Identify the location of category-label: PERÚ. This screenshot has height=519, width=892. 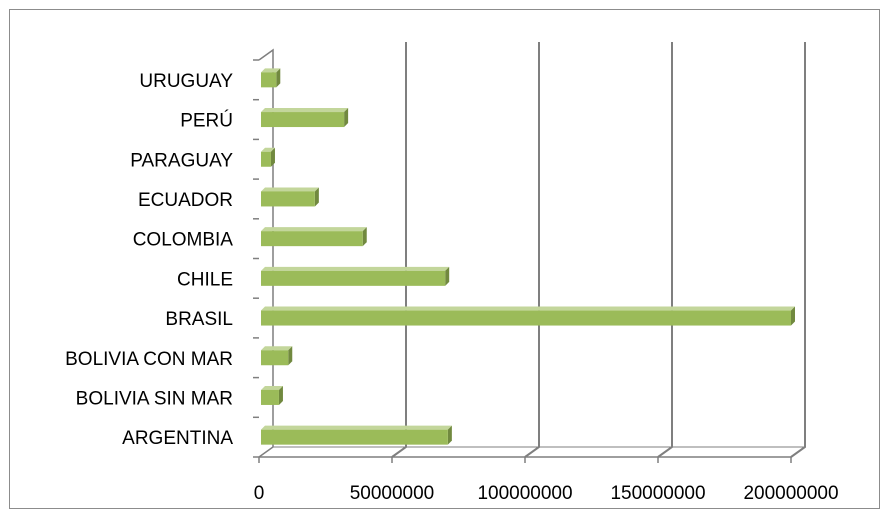
(206, 121).